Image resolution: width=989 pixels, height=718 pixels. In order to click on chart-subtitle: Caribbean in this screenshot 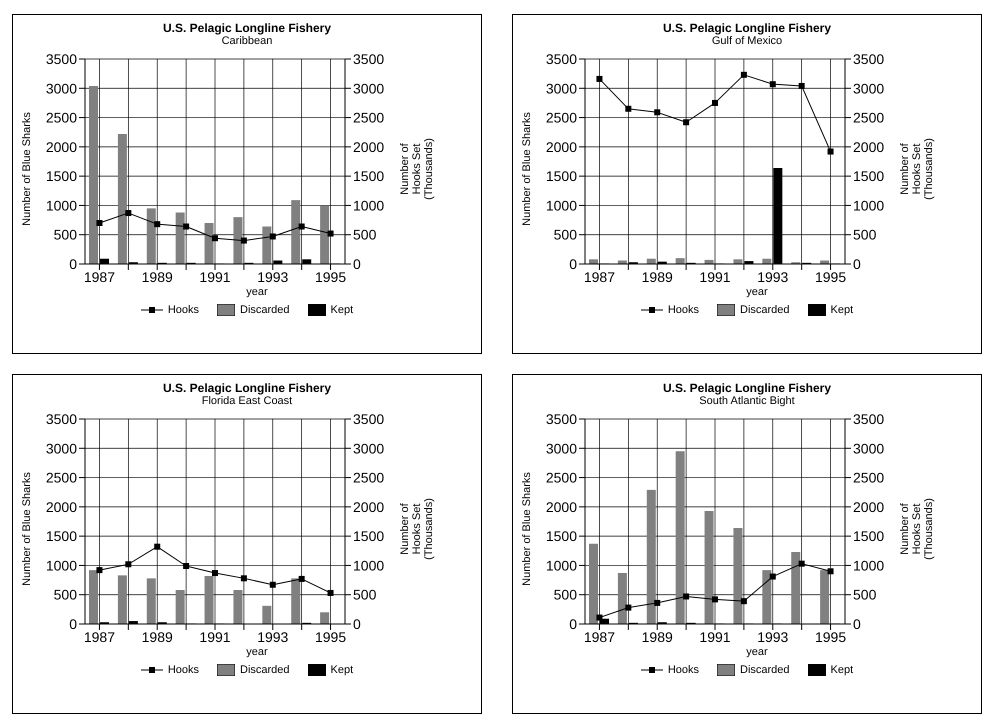, I will do `click(247, 41)`.